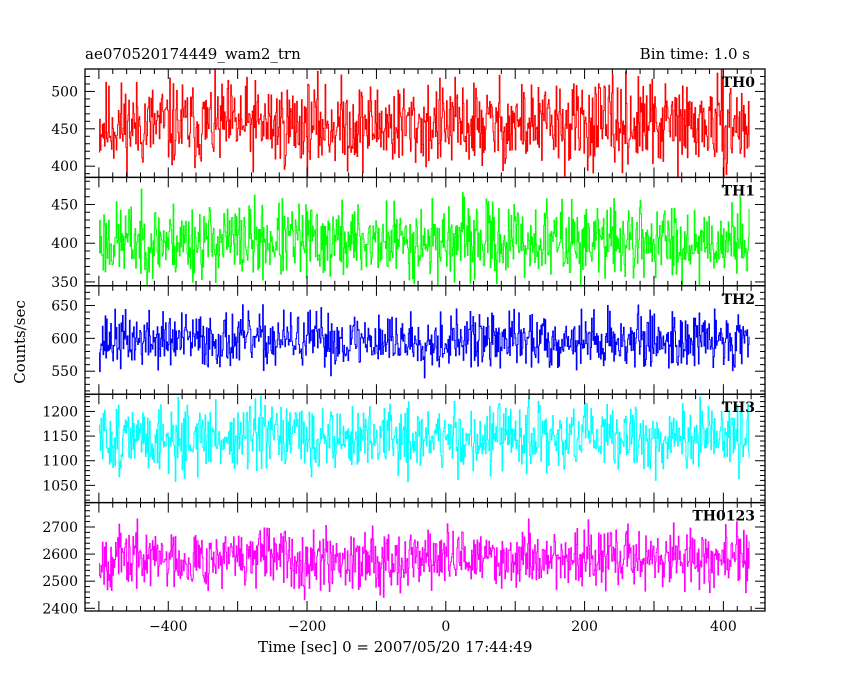 This screenshot has width=850, height=680. What do you see at coordinates (445, 627) in the screenshot?
I see `x-tick-label: 0` at bounding box center [445, 627].